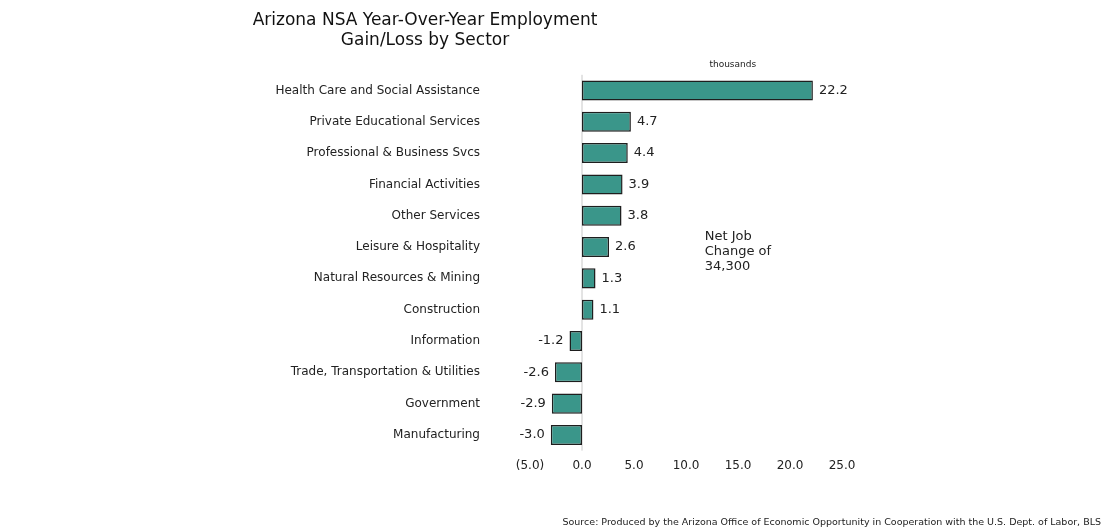 The image size is (1109, 531). What do you see at coordinates (610, 309) in the screenshot?
I see `data-label: 1.1` at bounding box center [610, 309].